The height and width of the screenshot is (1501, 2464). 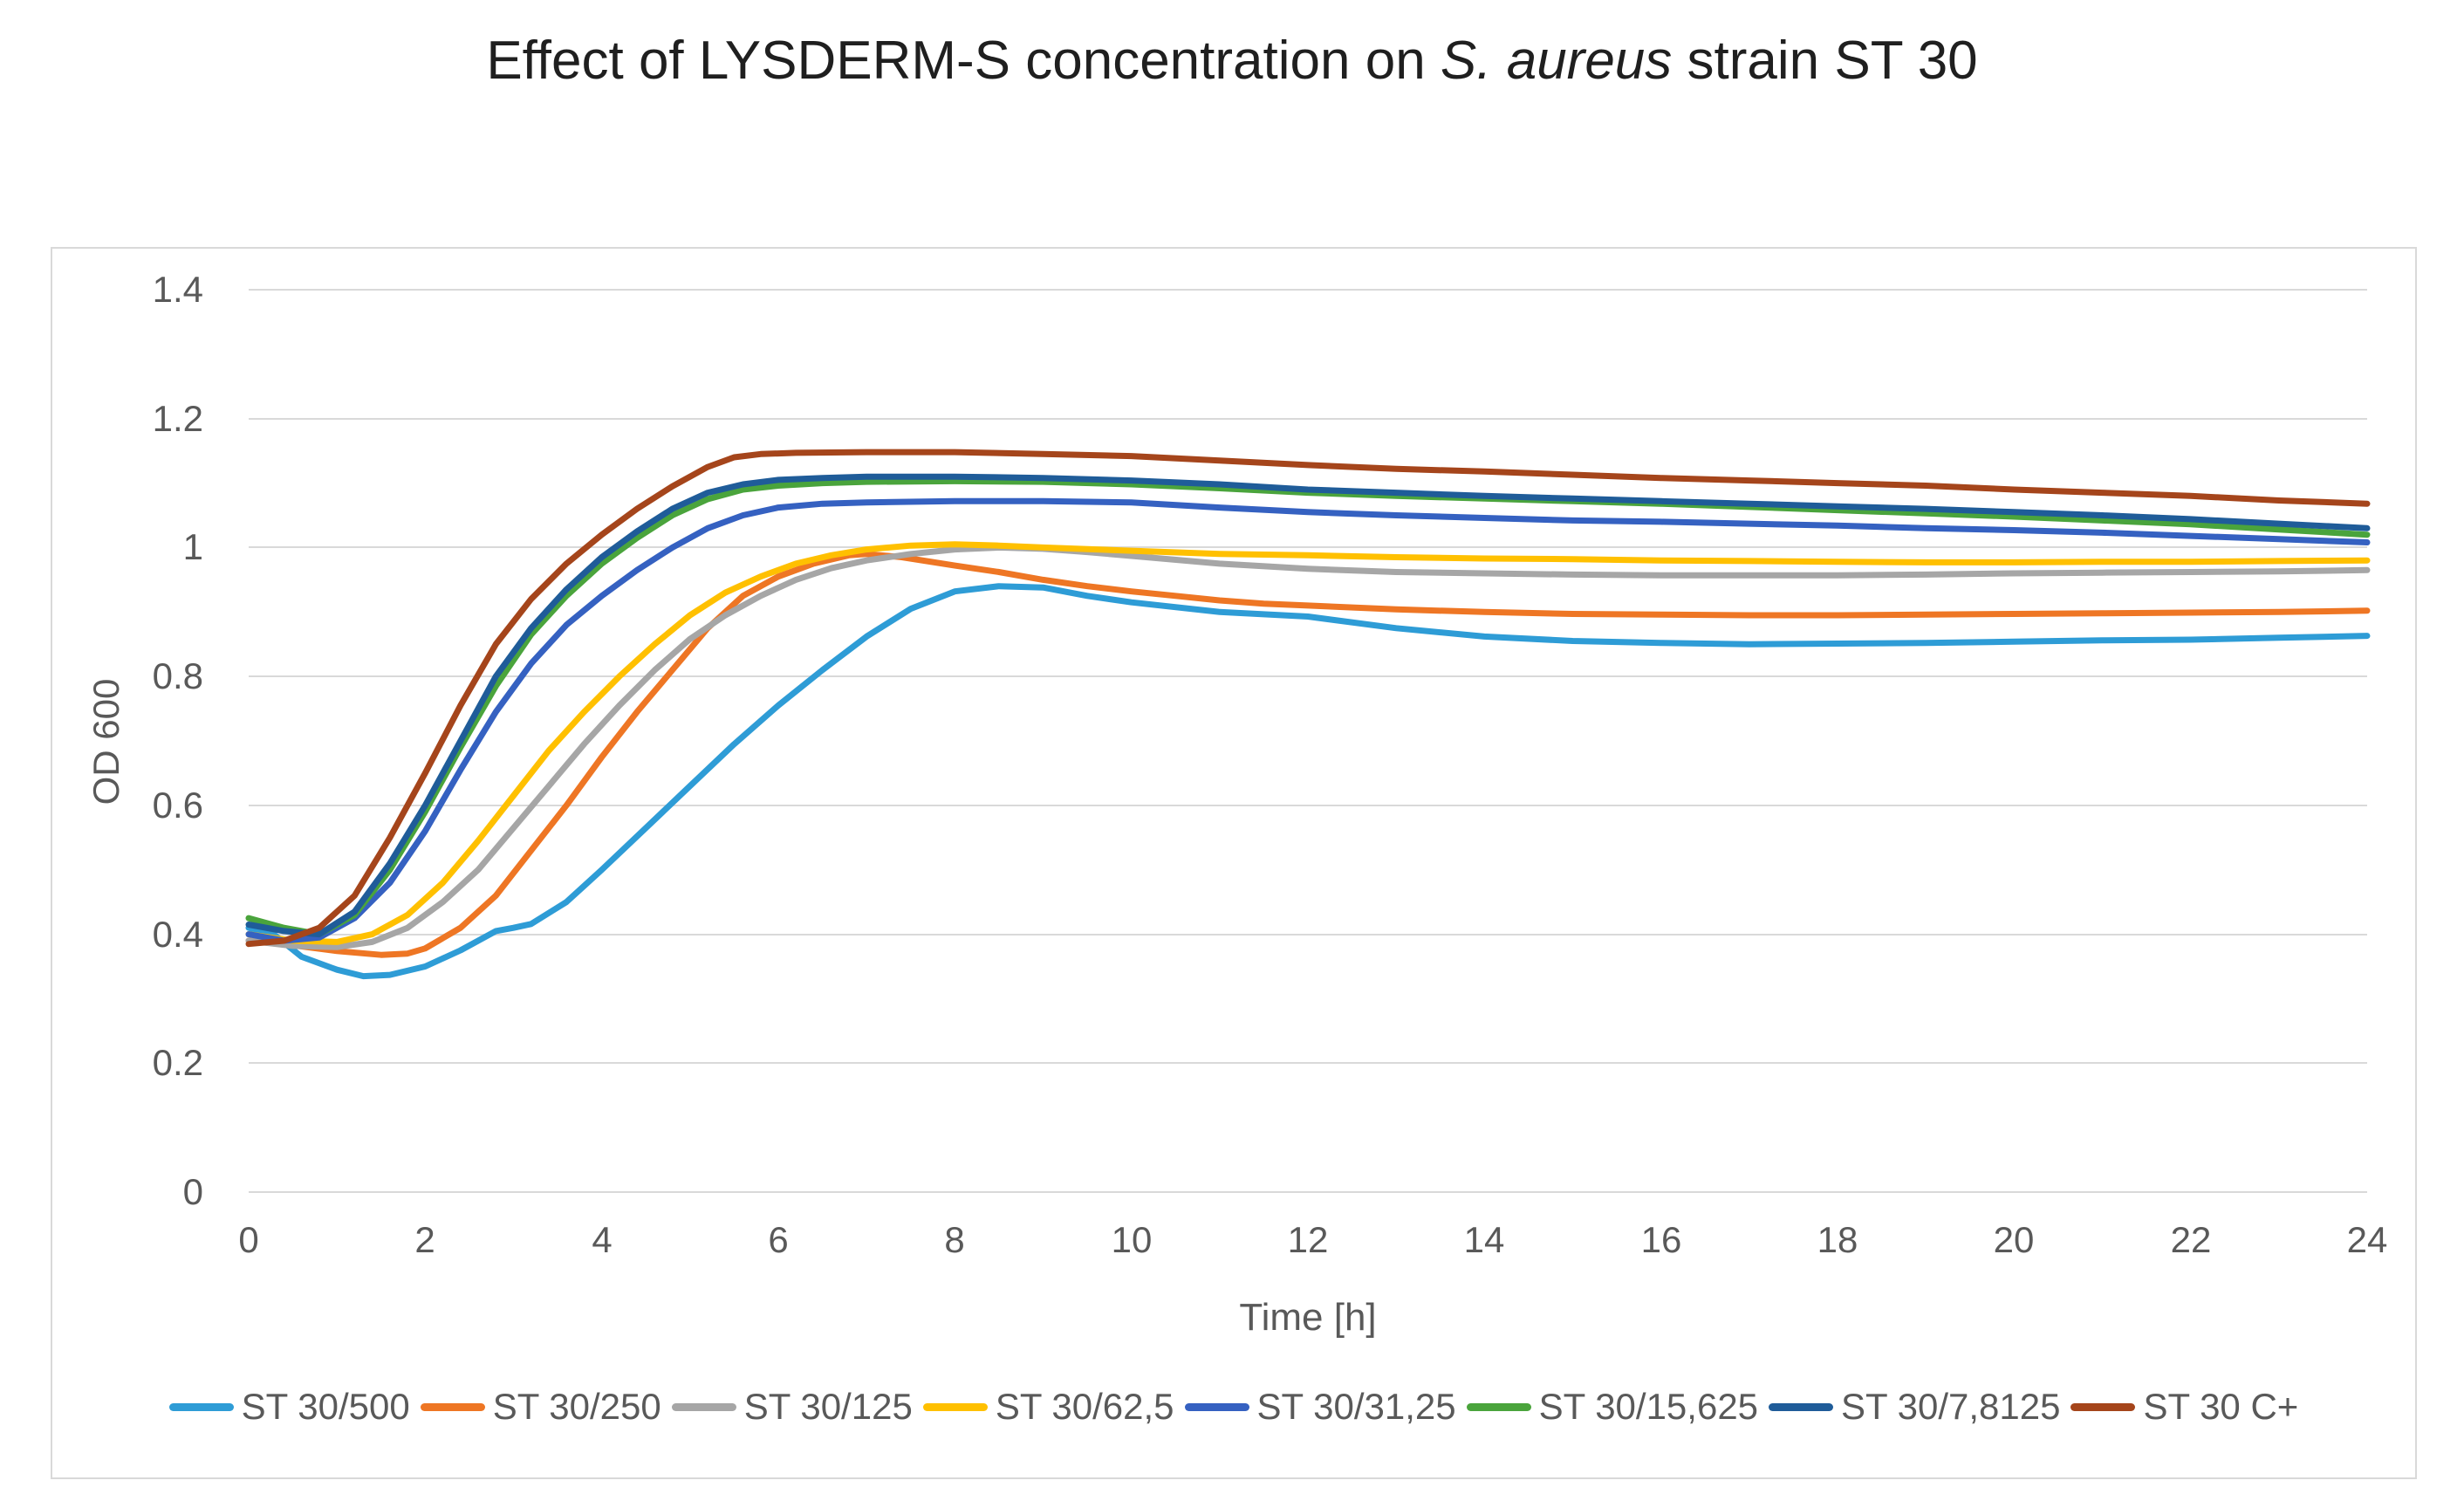 I want to click on legend-label: ST 30/62,5, so click(x=1084, y=1406).